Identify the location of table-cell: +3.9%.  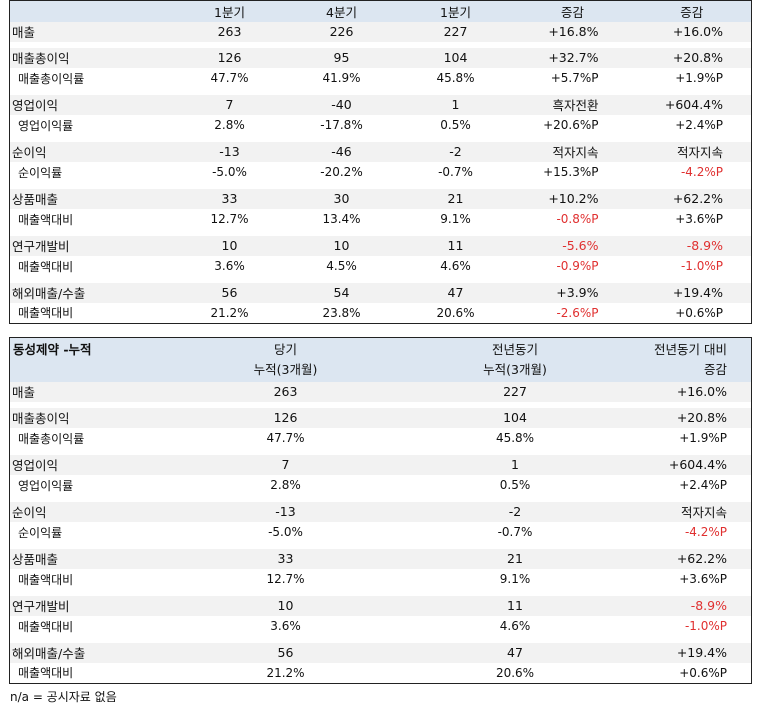
(577, 292).